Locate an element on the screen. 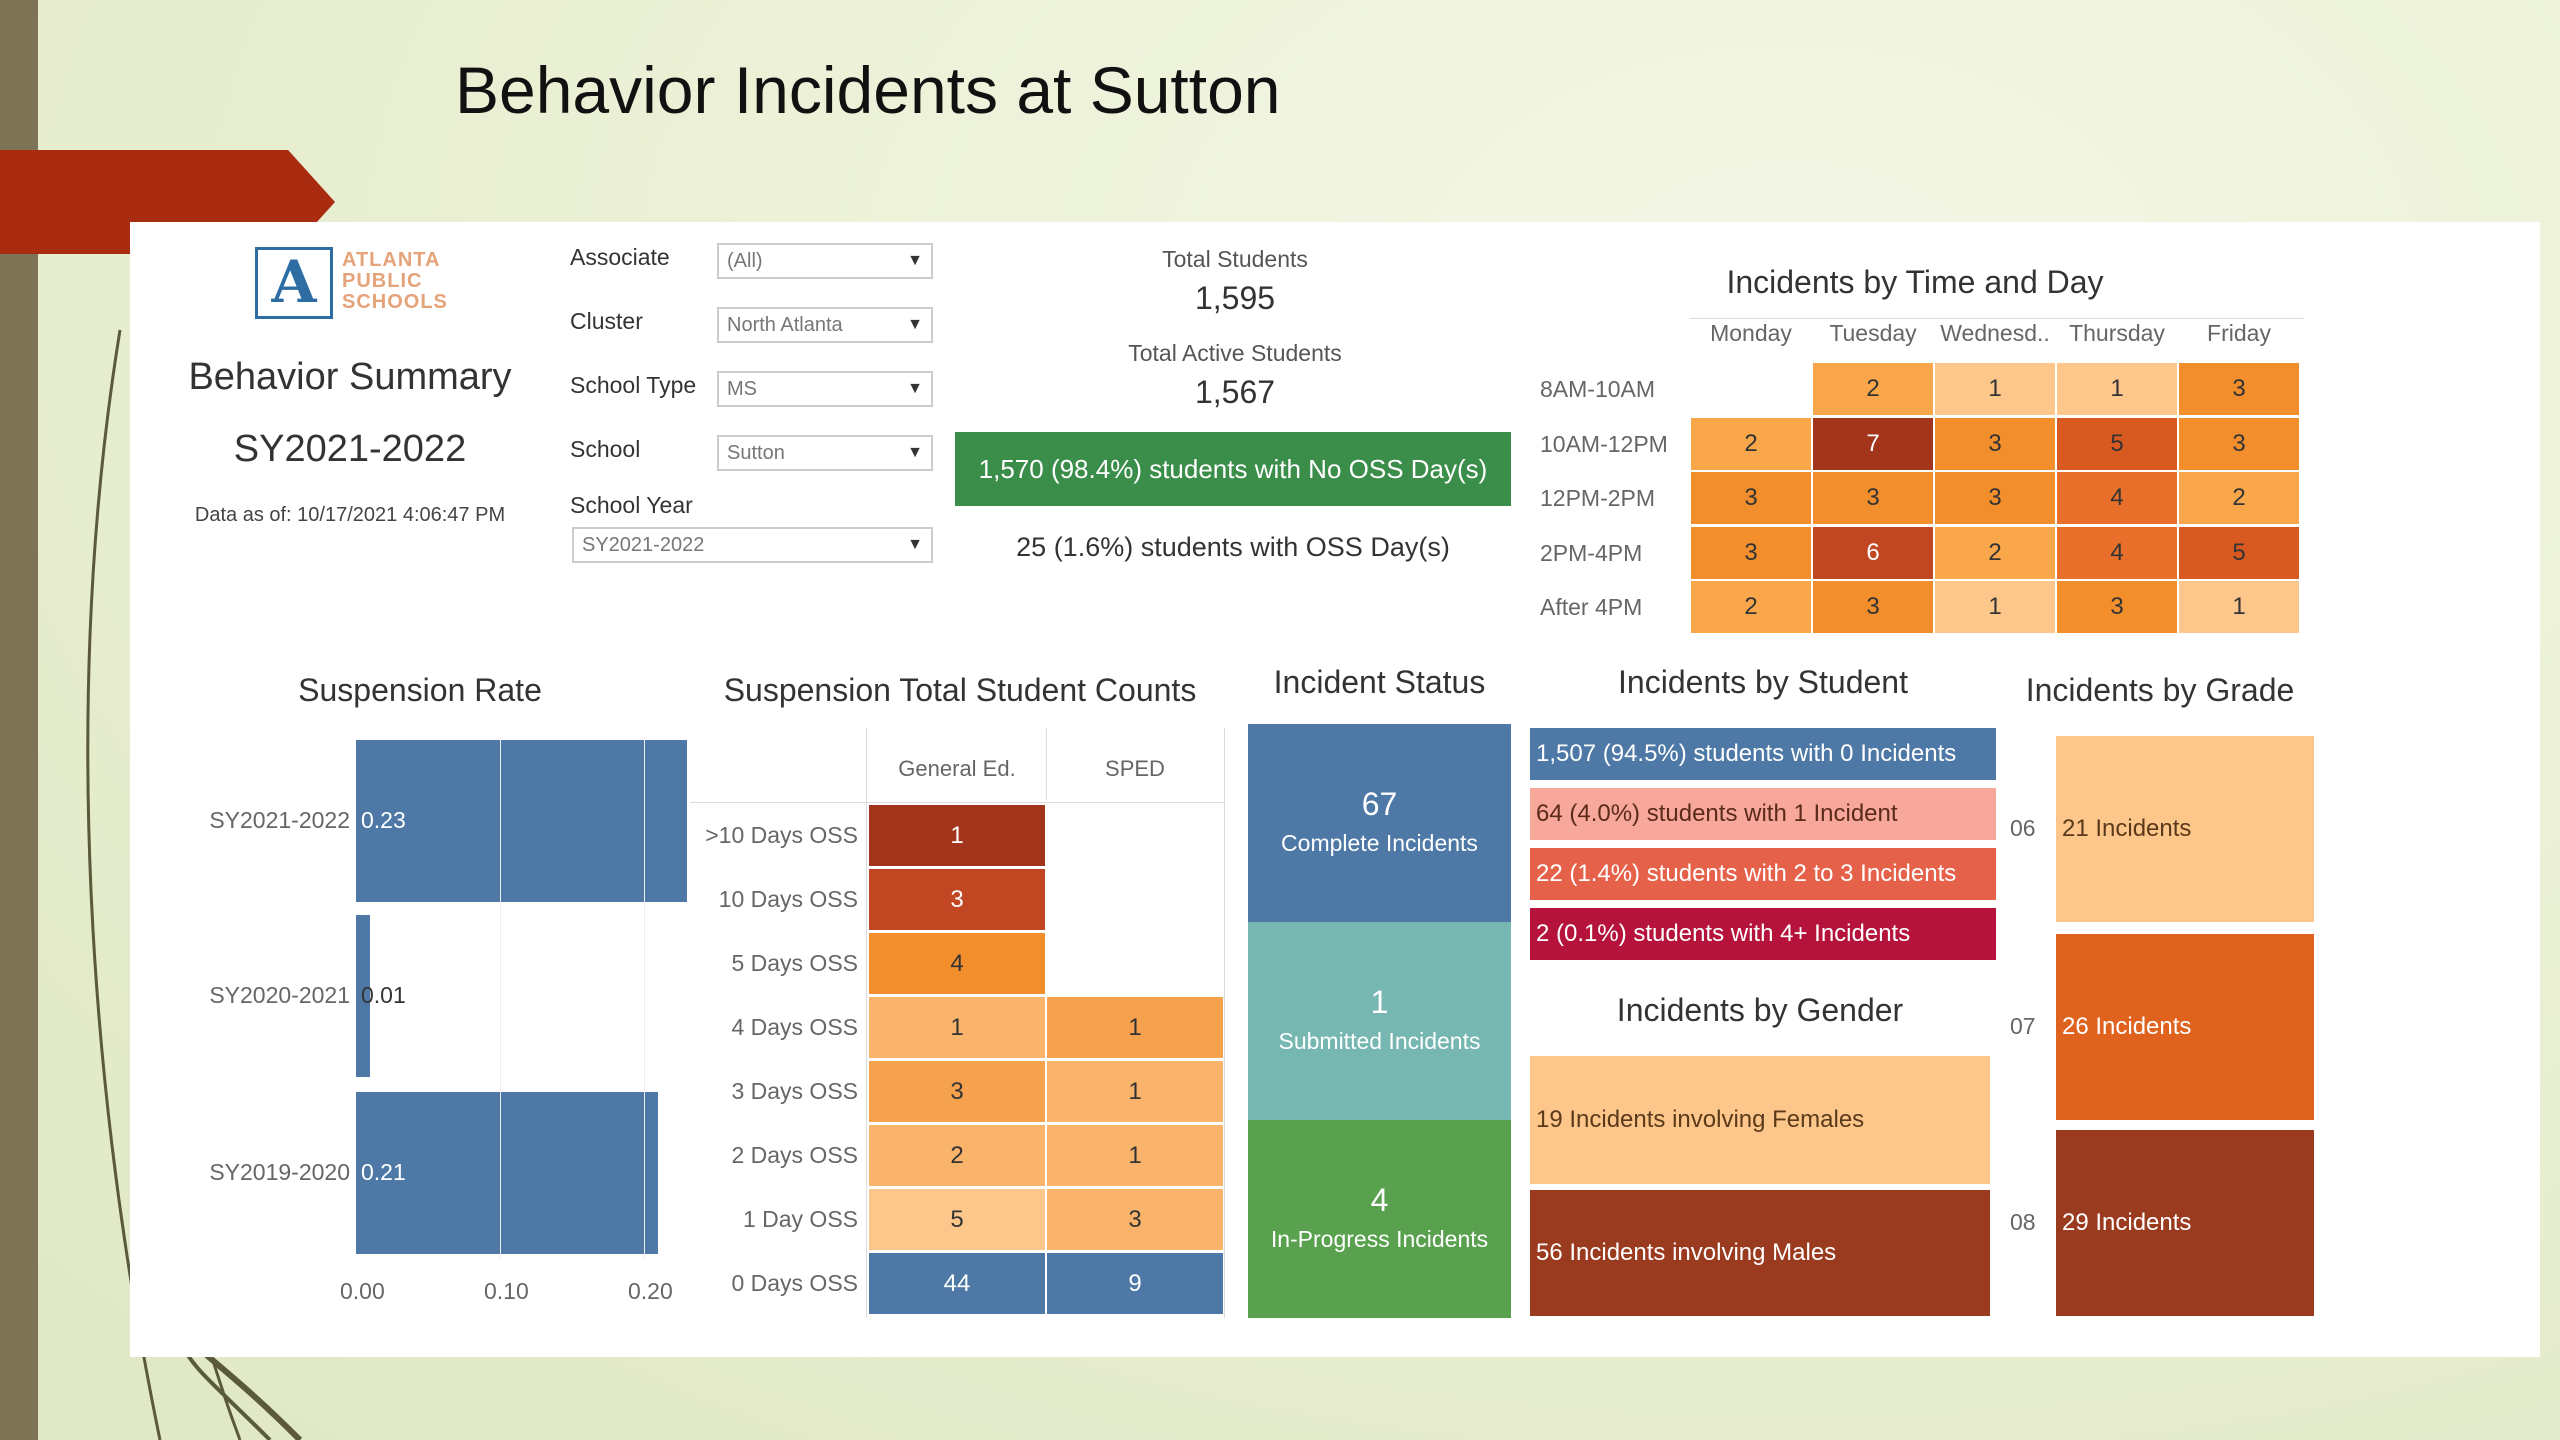  suspension-rate-value: 0.21 is located at coordinates (383, 1172).